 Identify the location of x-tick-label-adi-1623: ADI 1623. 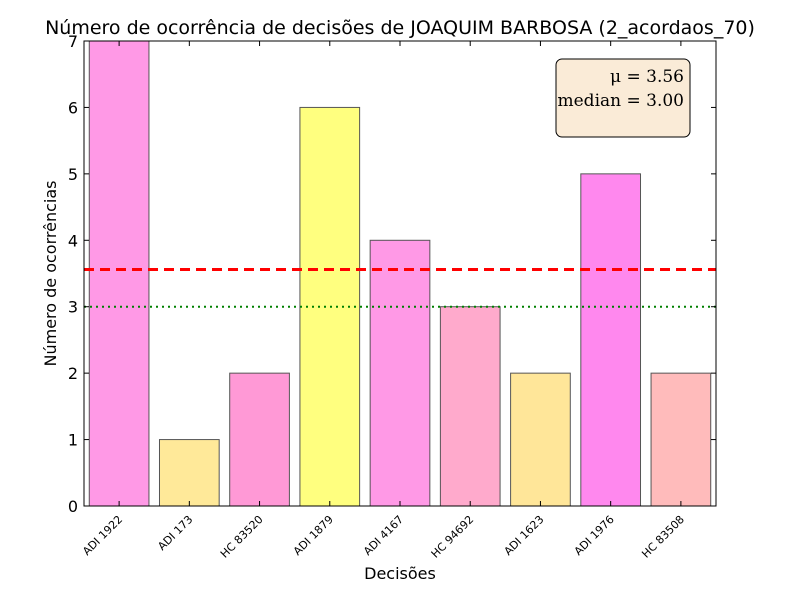
(523, 535).